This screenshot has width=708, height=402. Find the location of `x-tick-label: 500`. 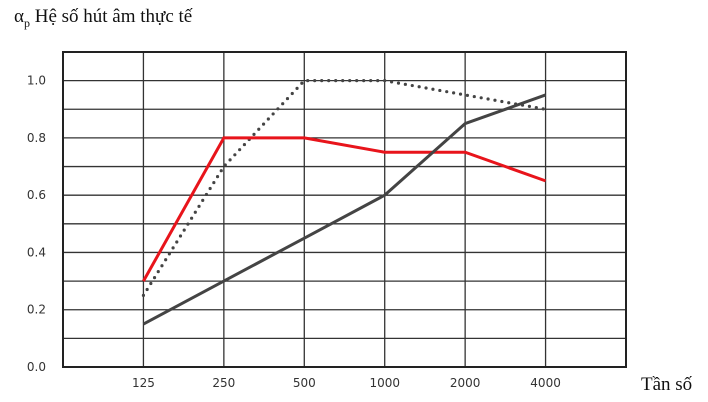

x-tick-label: 500 is located at coordinates (304, 383).